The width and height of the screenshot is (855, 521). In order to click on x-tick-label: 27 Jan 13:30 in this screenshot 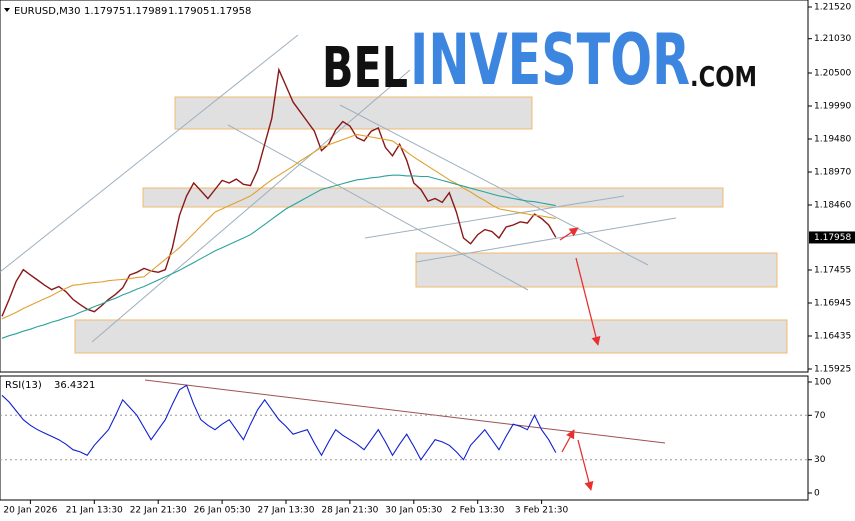, I will do `click(286, 511)`.